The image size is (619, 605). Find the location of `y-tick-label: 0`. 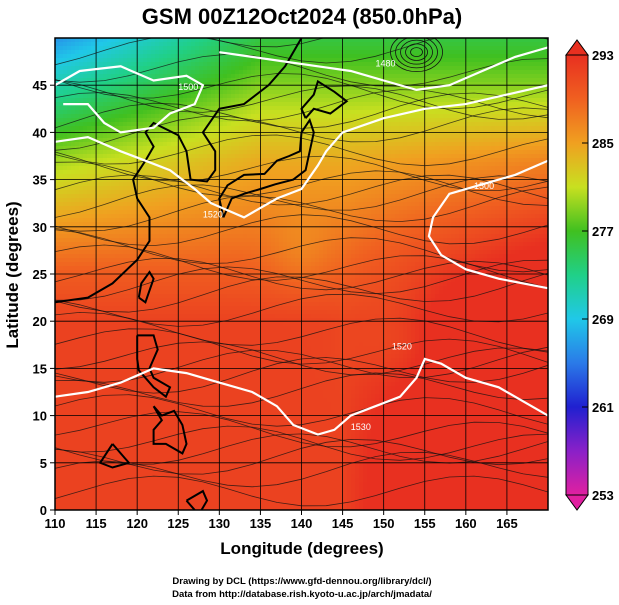

y-tick-label: 0 is located at coordinates (43, 510).